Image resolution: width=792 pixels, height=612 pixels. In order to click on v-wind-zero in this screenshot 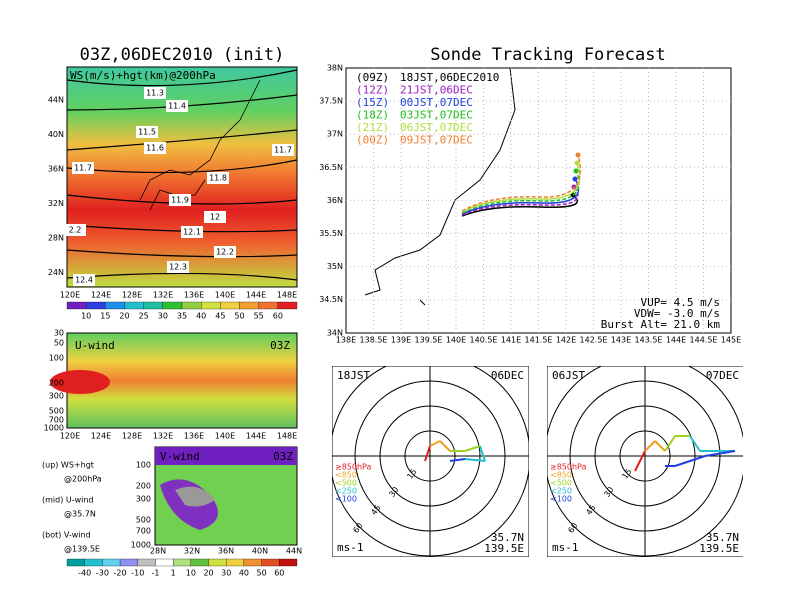, I will do `click(195, 496)`.